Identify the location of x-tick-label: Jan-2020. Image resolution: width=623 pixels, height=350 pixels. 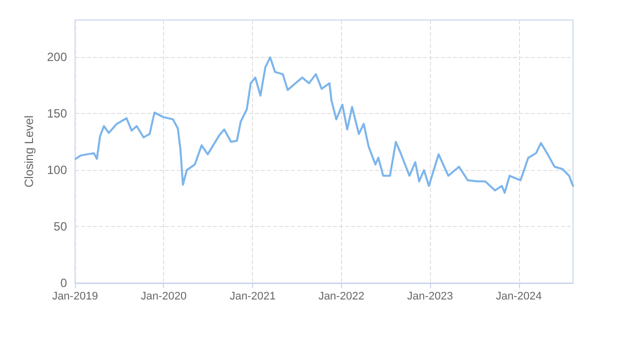
(163, 296).